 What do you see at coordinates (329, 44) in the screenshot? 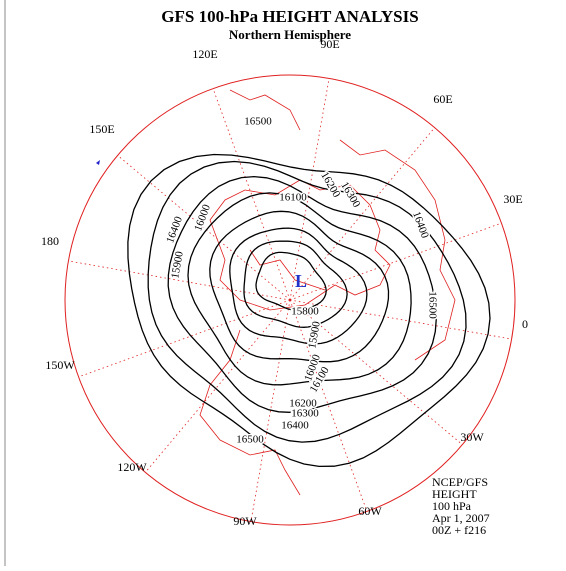
I see `longitude-label: 90E` at bounding box center [329, 44].